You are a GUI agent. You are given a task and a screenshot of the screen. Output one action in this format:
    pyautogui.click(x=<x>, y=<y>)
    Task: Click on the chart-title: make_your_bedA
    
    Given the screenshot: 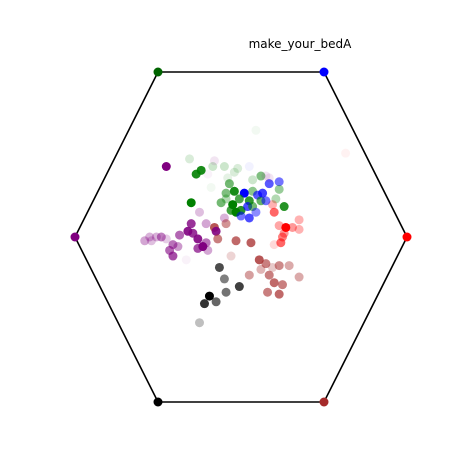 What is the action you would take?
    pyautogui.click(x=301, y=44)
    